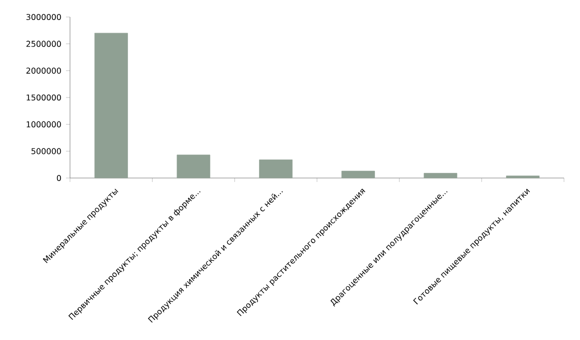 The width and height of the screenshot is (580, 340). Describe the element at coordinates (43, 43) in the screenshot. I see `y-tick-label: 2500000` at that location.